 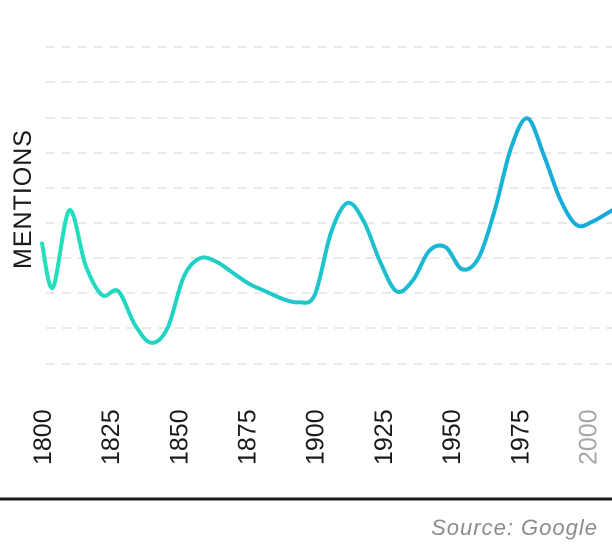 I want to click on y-axis-label: MENTIONS, so click(x=23, y=199).